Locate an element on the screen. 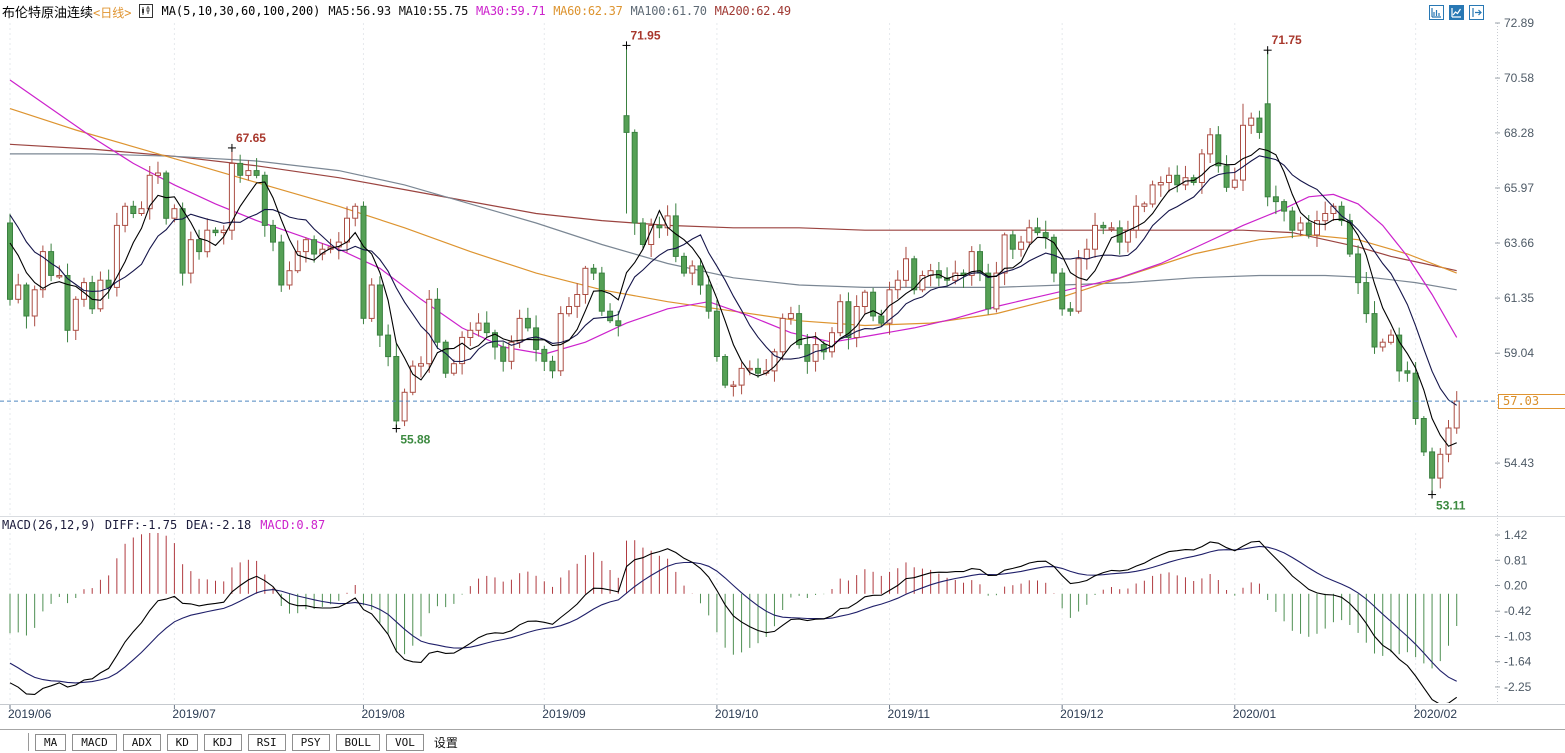 The height and width of the screenshot is (753, 1565). price-axis-label: 68.28 is located at coordinates (1519, 133).